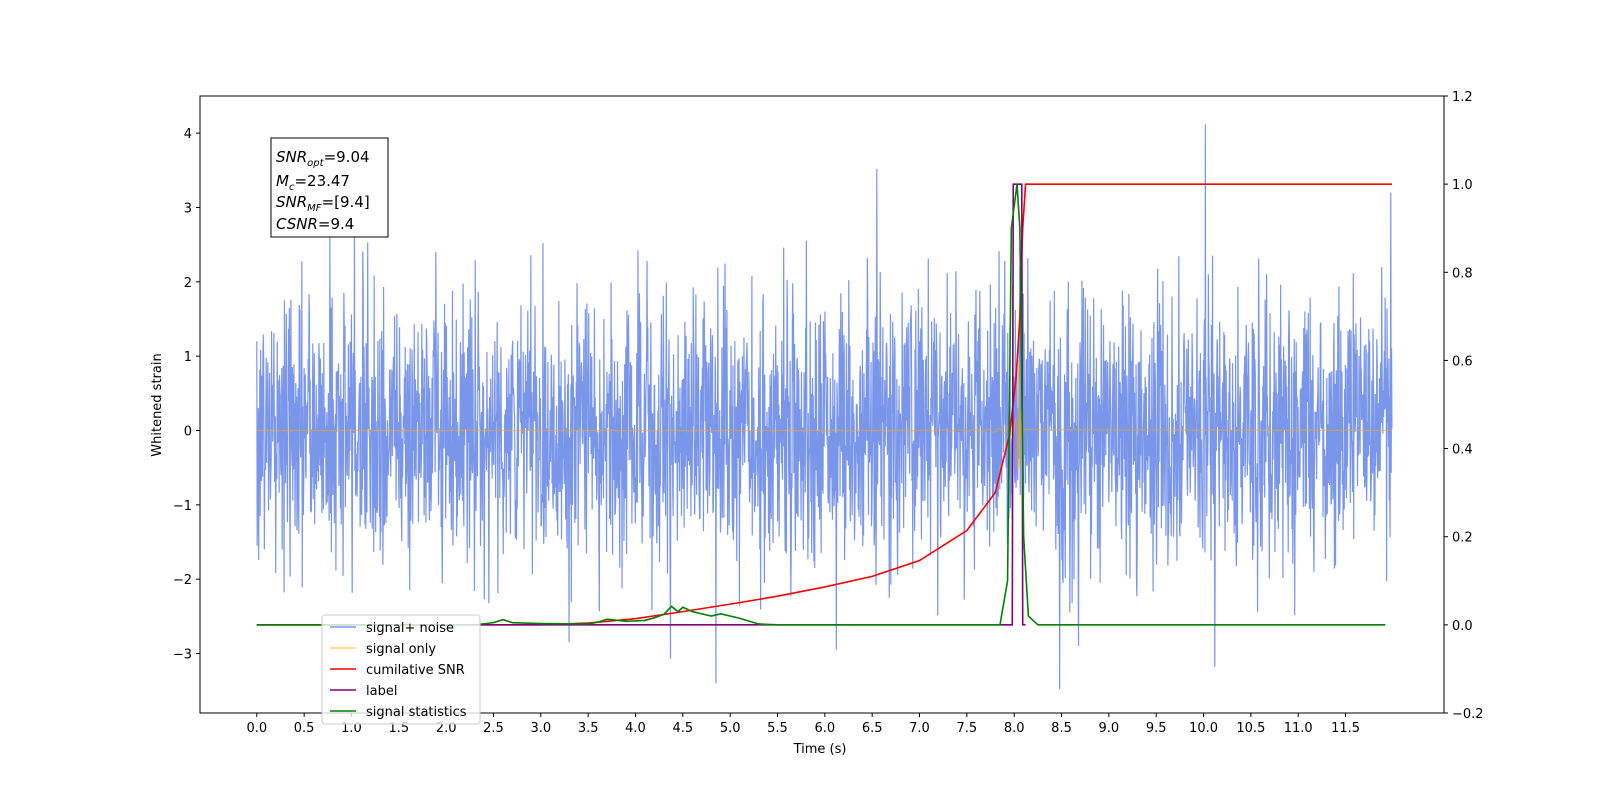  I want to click on y-tick-label: −1, so click(182, 506).